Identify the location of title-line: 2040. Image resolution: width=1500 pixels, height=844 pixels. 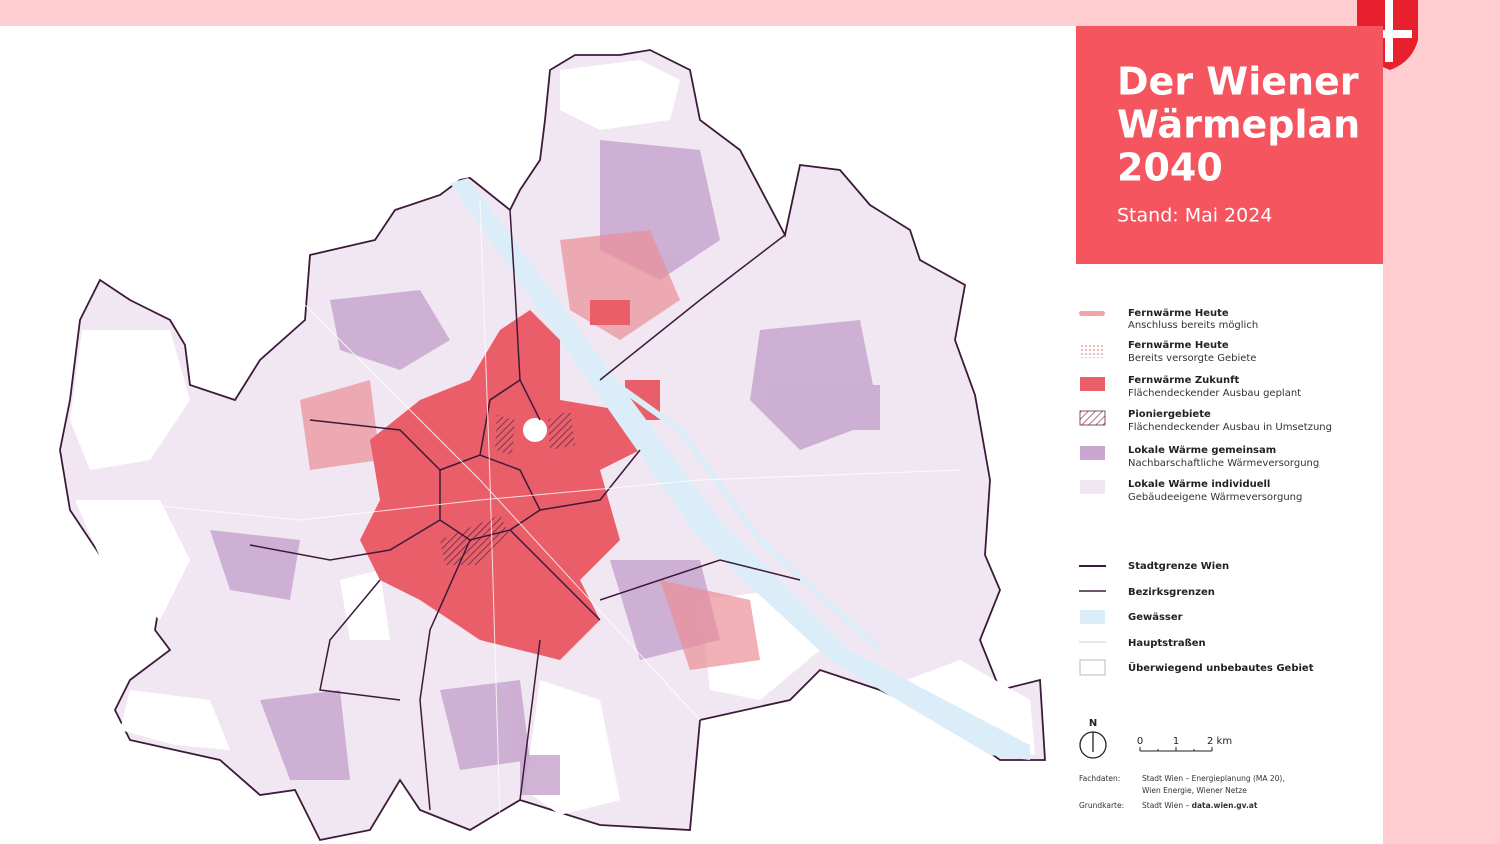
(1170, 168).